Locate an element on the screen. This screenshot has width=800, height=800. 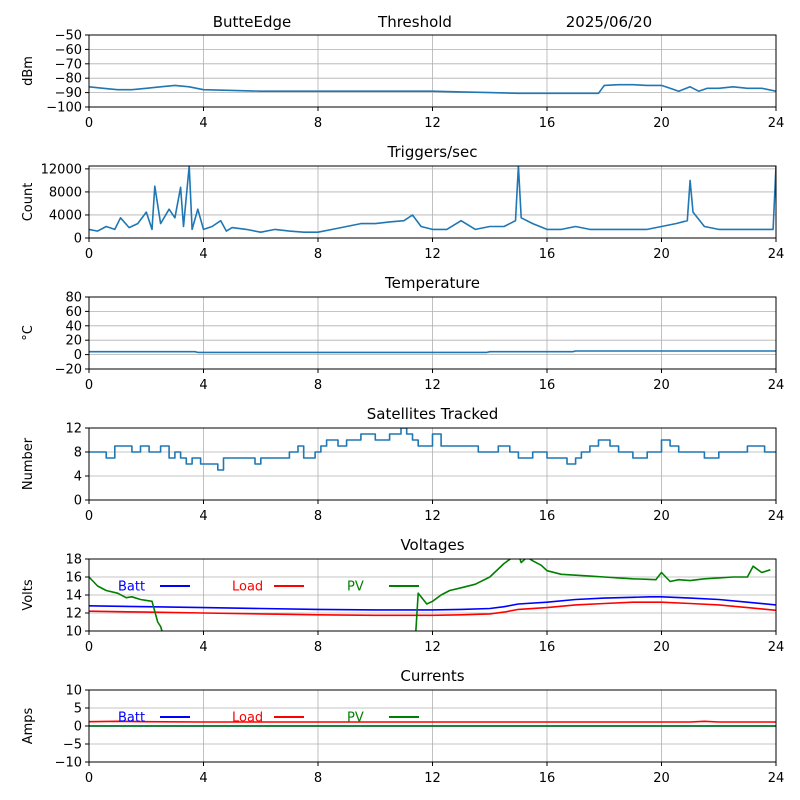
y-tick-label: −50 is located at coordinates (68, 36).